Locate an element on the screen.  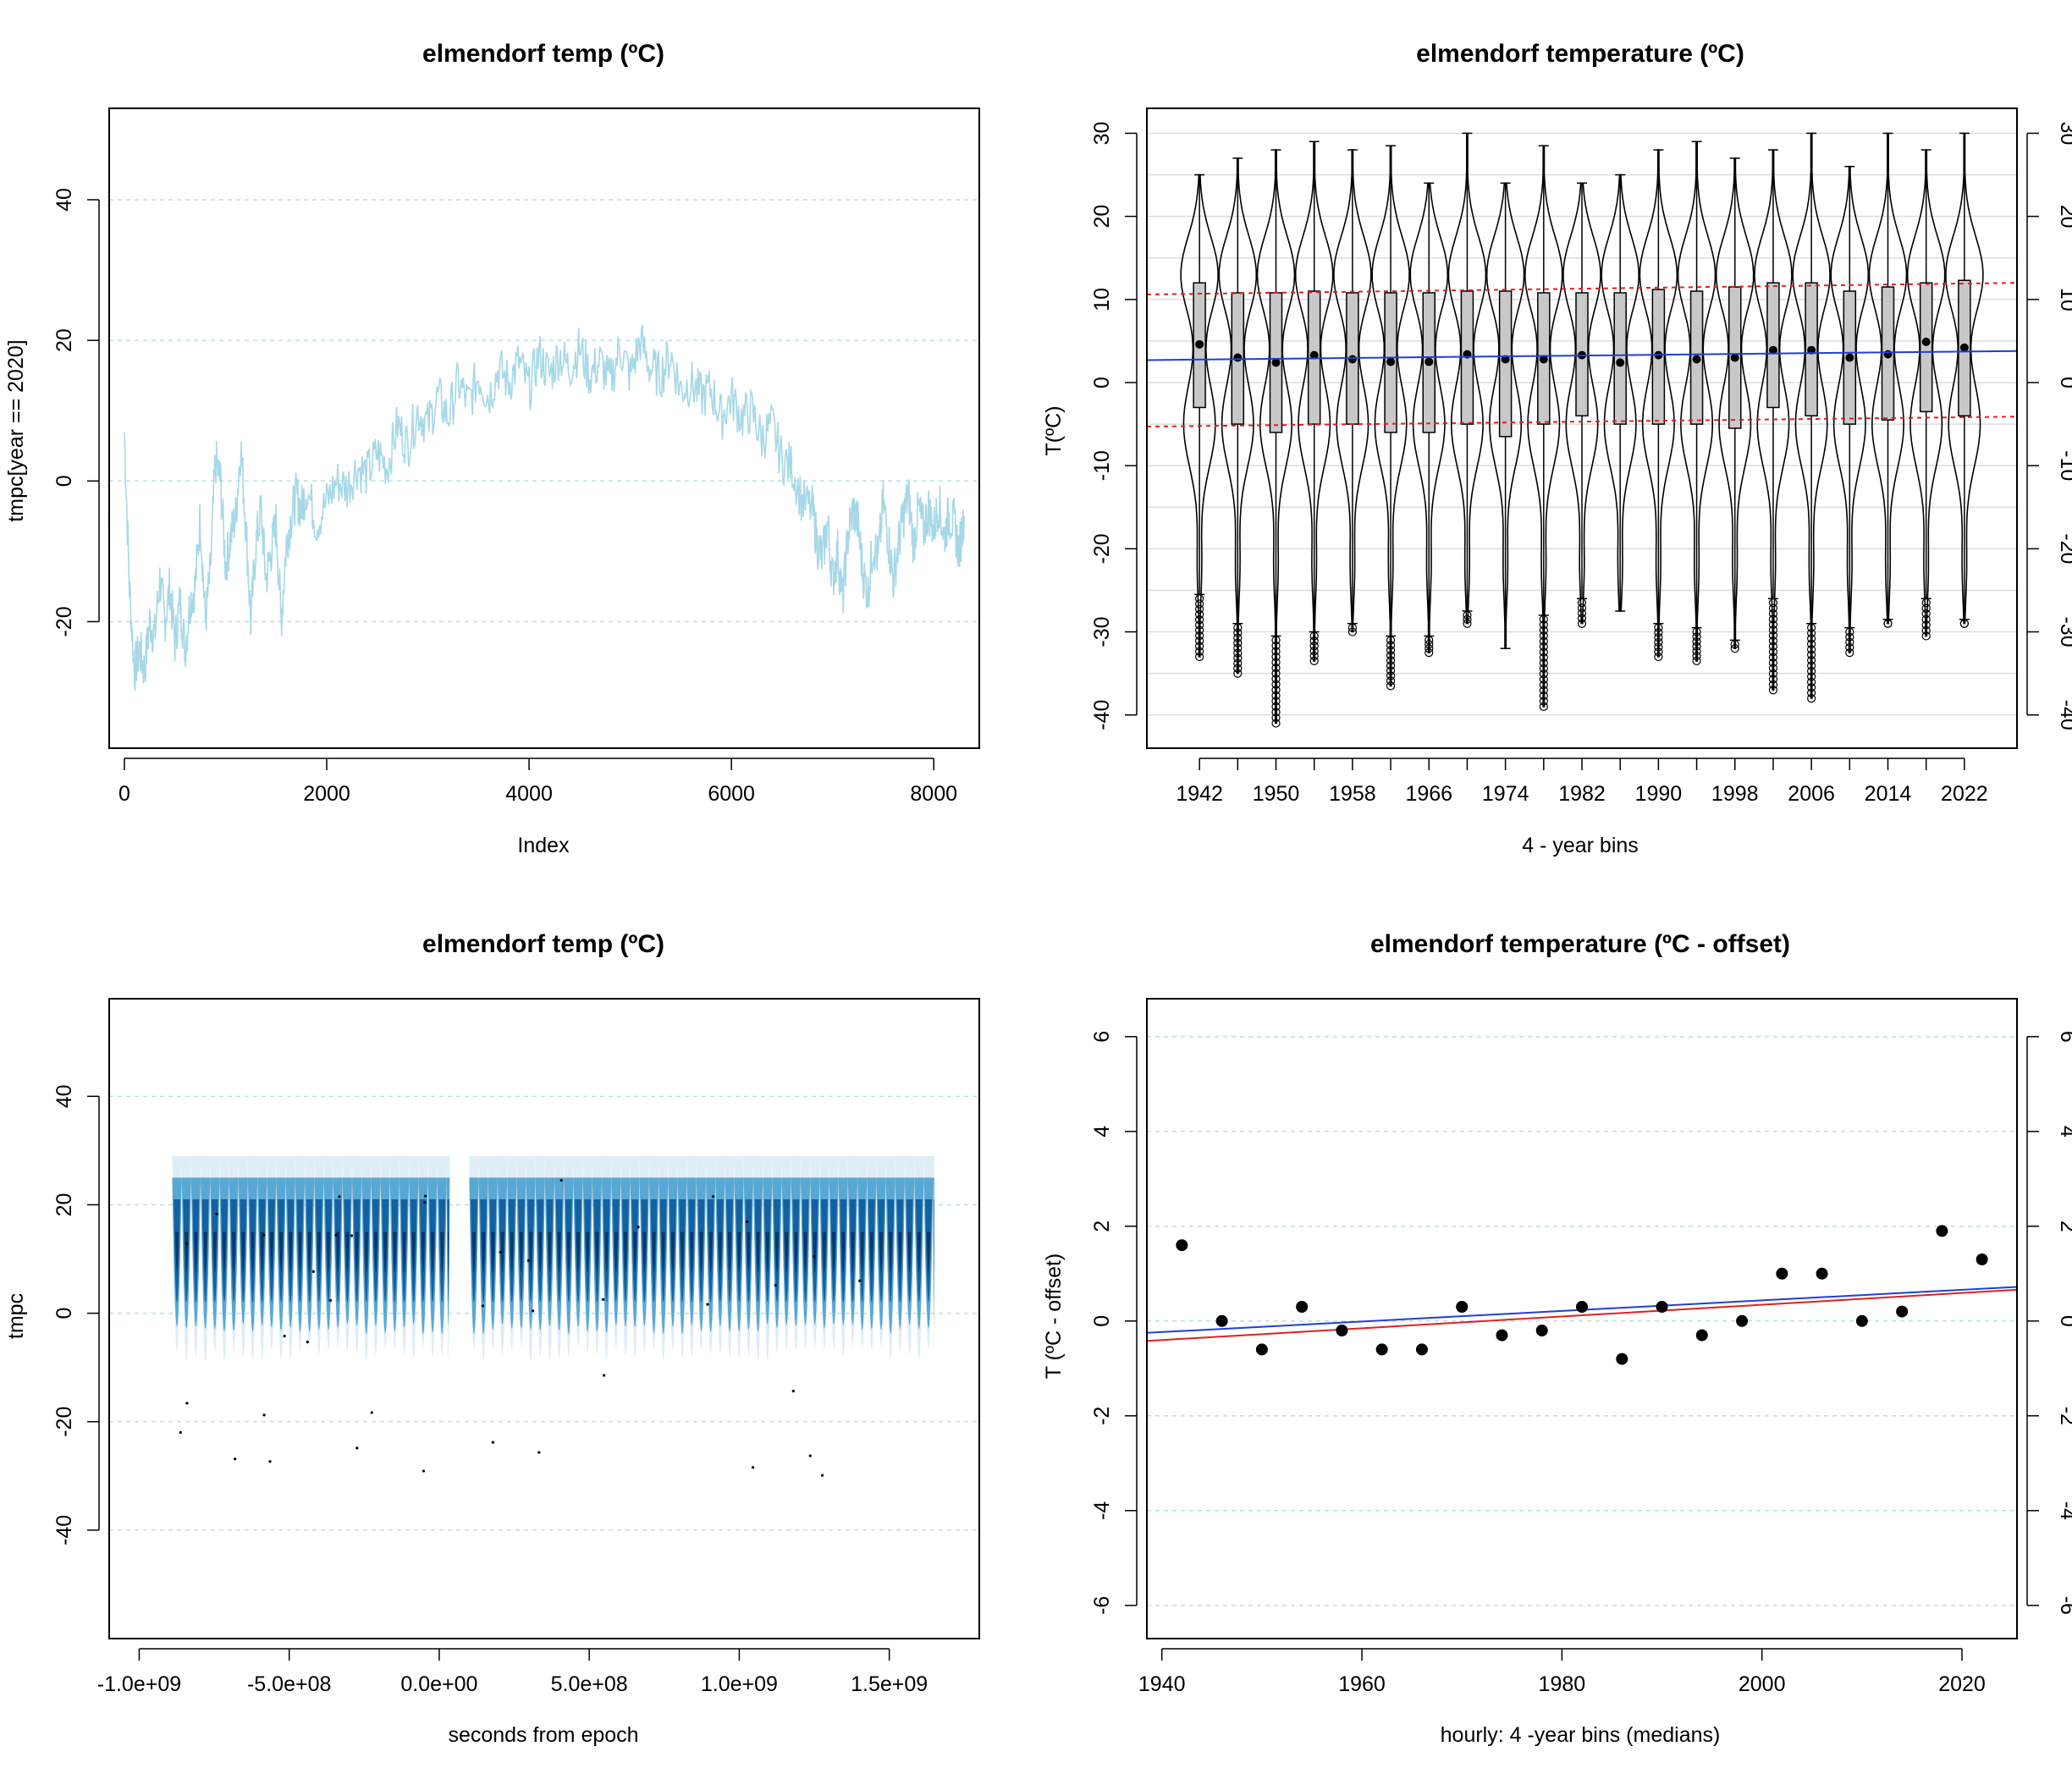
p2-trend-line is located at coordinates (1582, 355).